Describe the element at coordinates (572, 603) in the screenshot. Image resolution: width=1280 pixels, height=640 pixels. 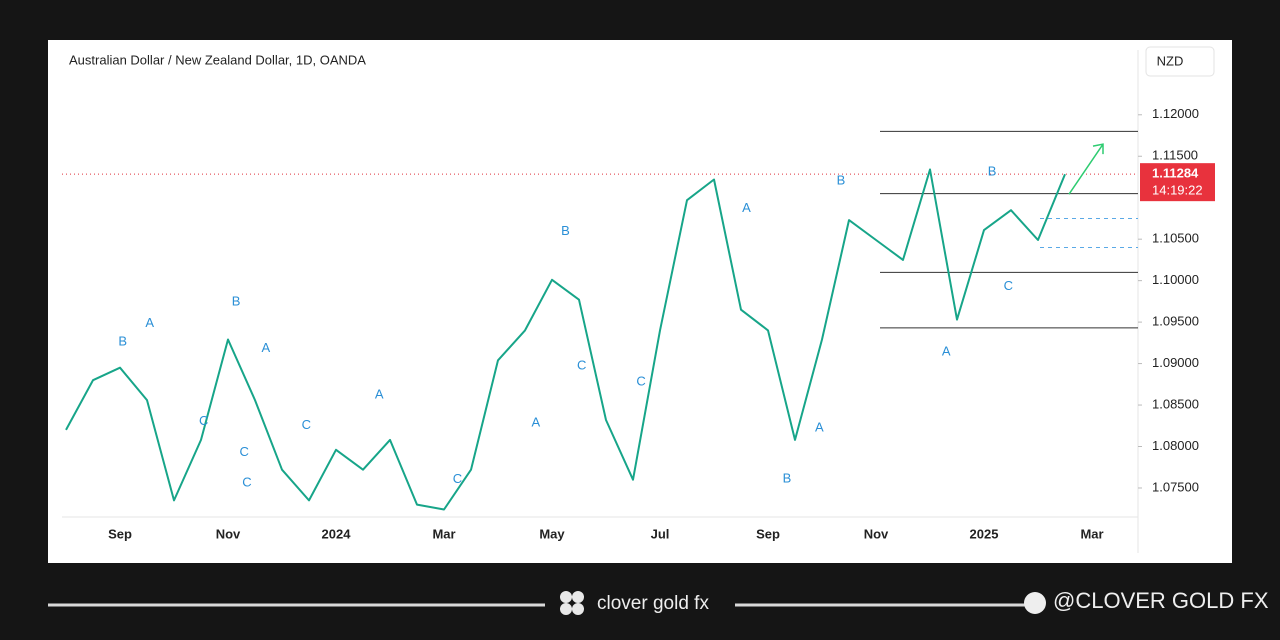
I see `clover-logo` at that location.